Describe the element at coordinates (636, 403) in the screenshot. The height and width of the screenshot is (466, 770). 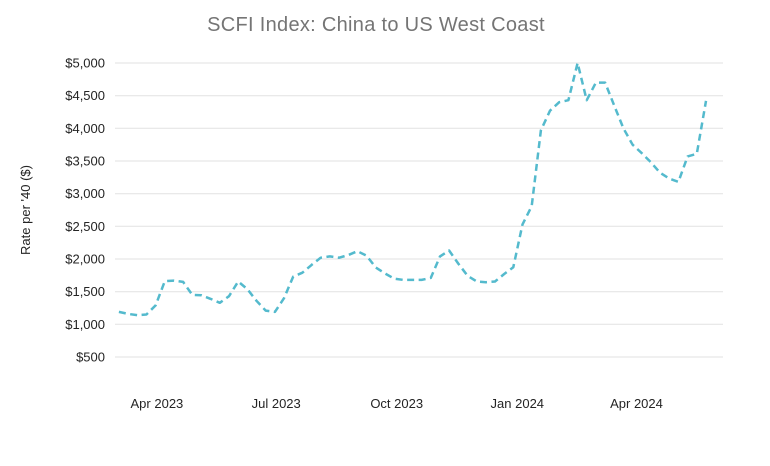
I see `x-tick-label: Apr 2024` at that location.